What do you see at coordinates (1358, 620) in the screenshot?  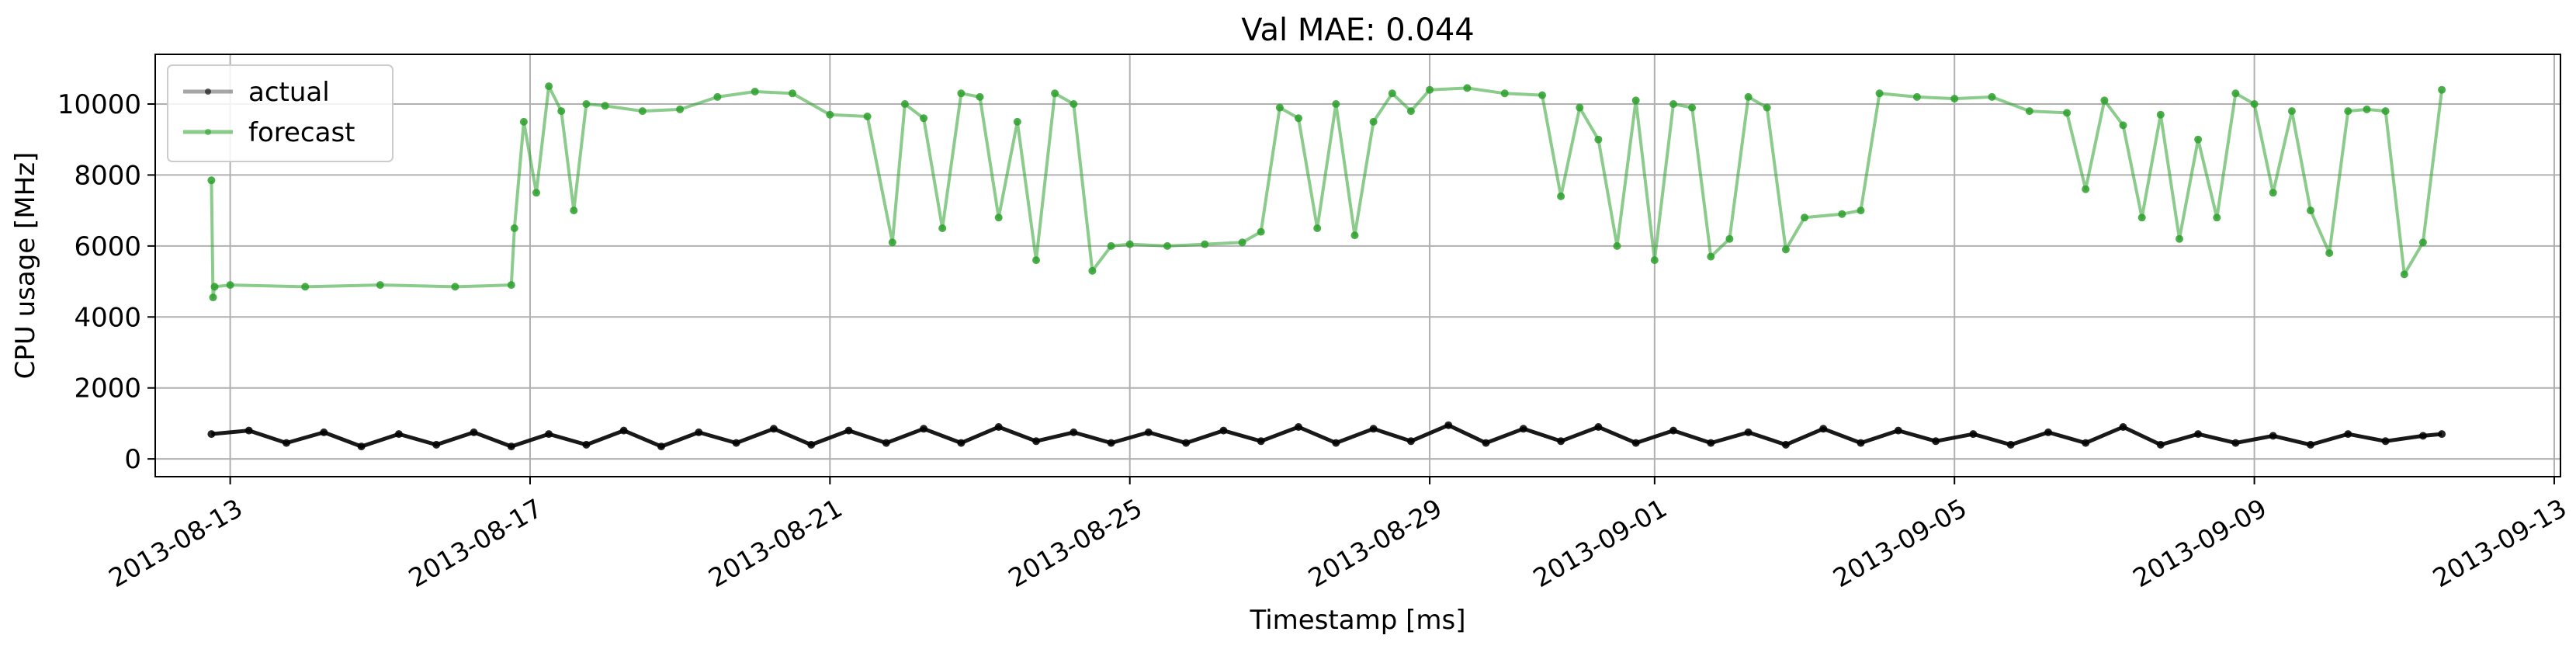 I see `x-axis-label: Timestamp [ms]` at bounding box center [1358, 620].